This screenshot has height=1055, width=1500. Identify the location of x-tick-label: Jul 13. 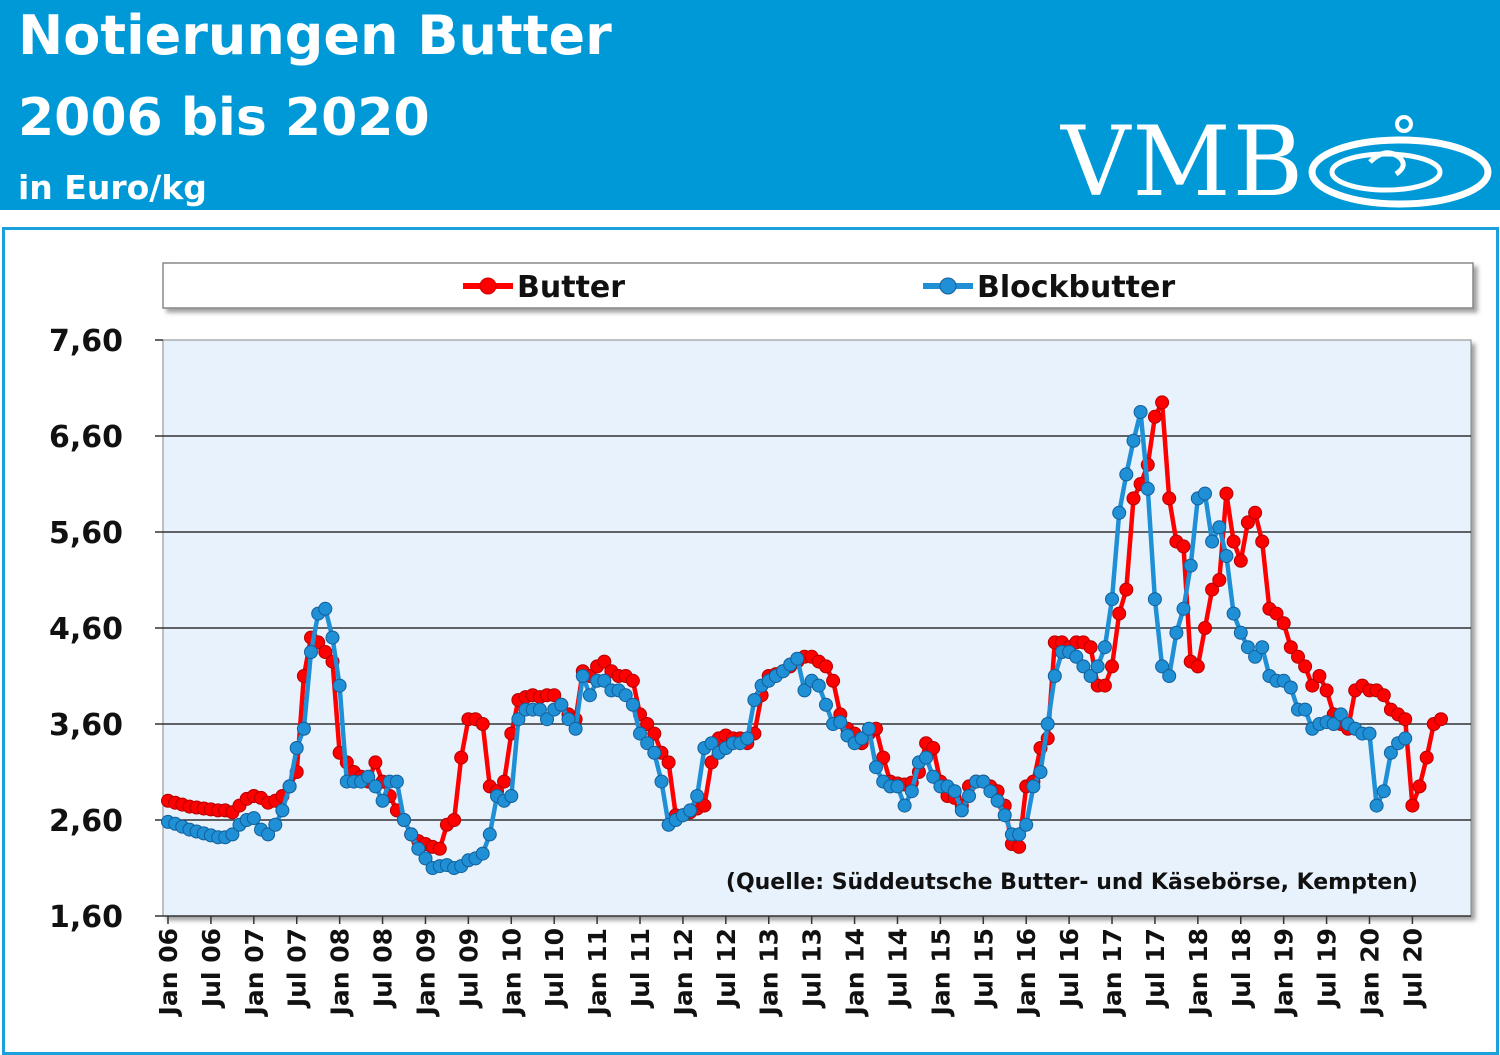
(812, 968).